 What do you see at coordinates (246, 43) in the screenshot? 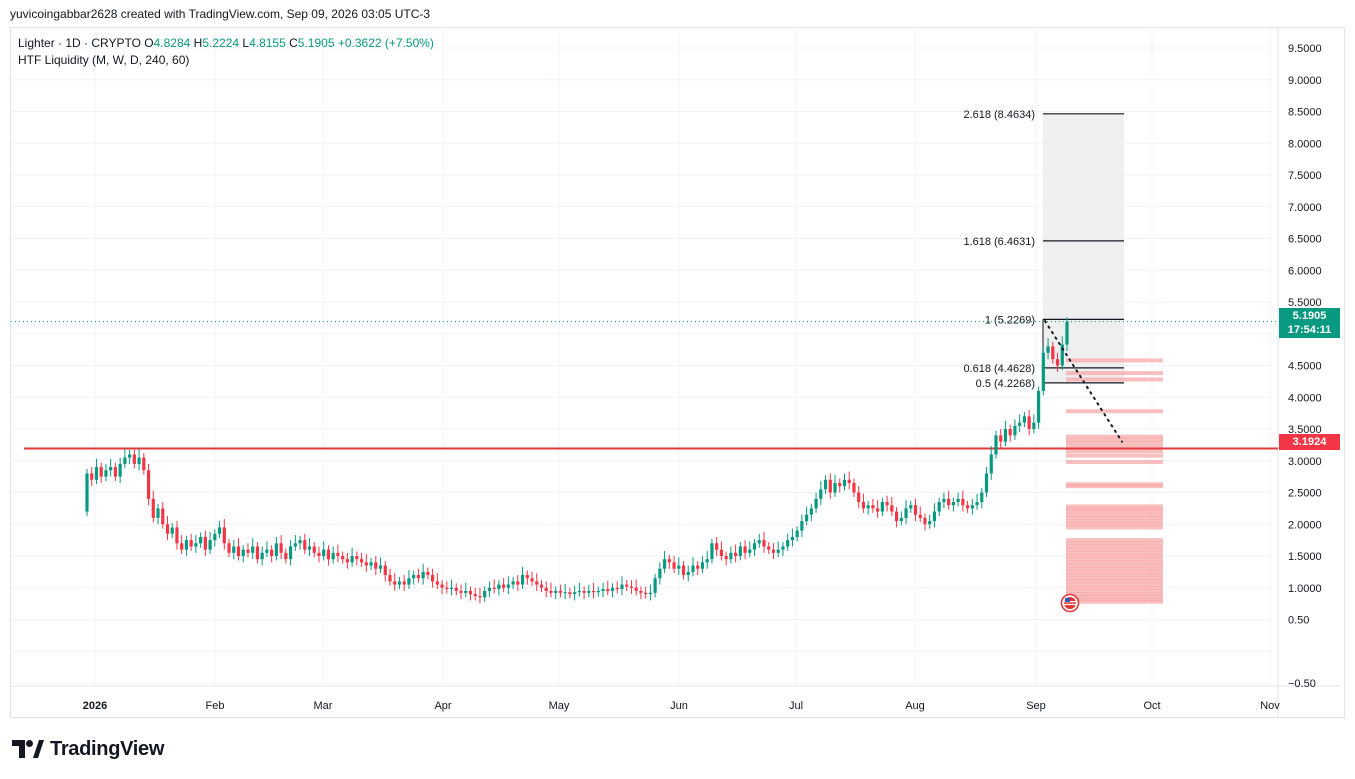
I see `low-label: L` at bounding box center [246, 43].